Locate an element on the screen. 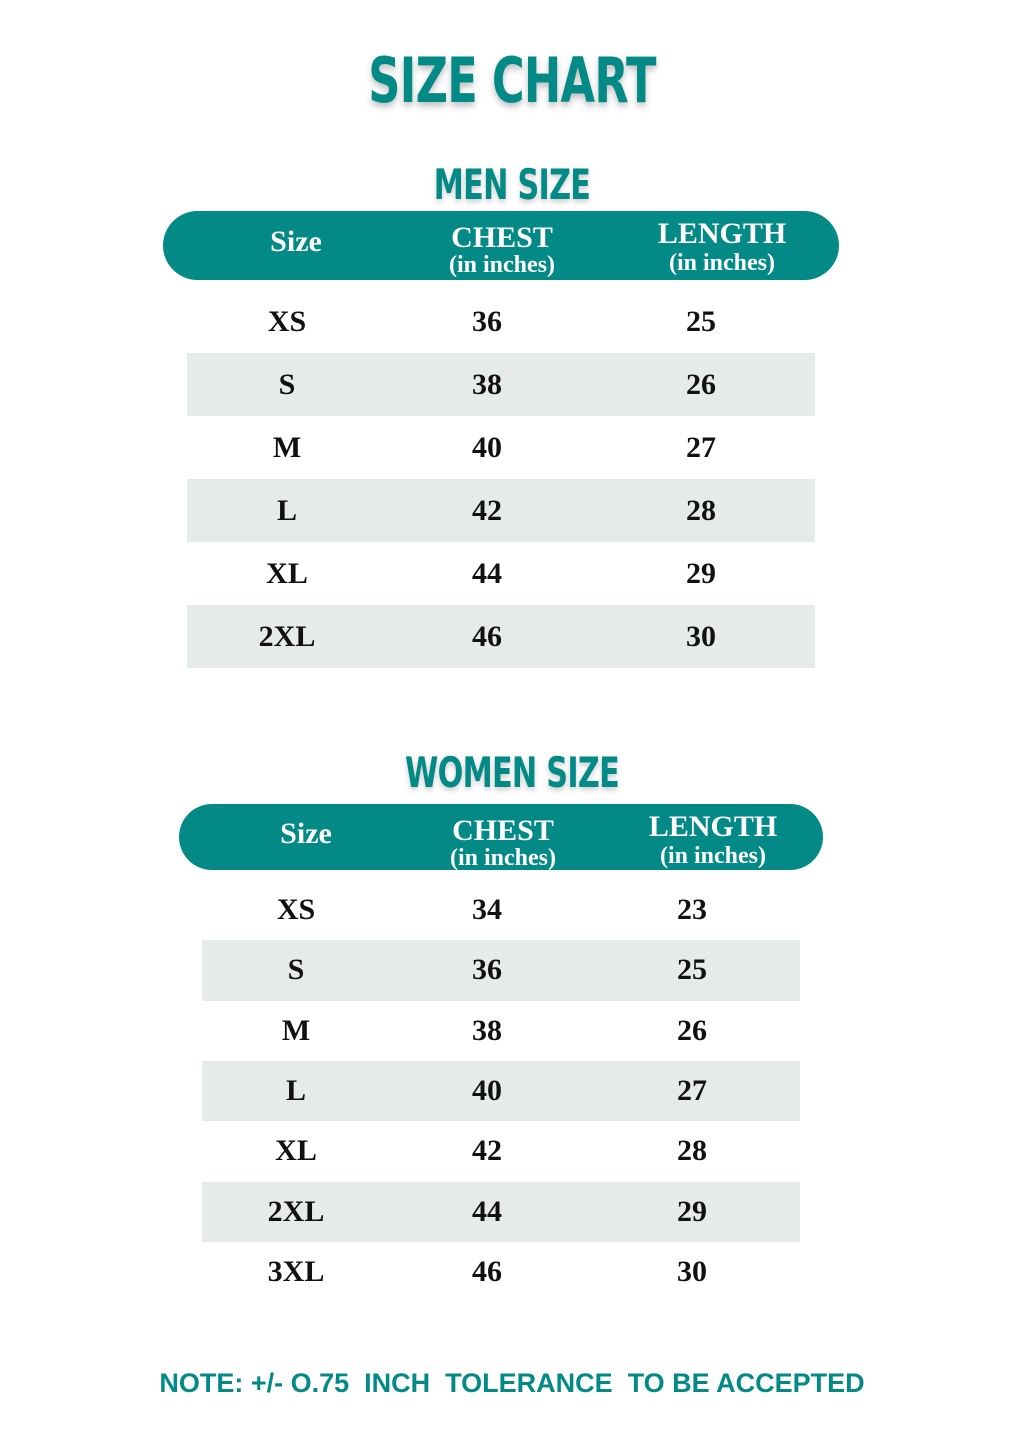 The width and height of the screenshot is (1024, 1448). women-cell-length: 23 is located at coordinates (692, 910).